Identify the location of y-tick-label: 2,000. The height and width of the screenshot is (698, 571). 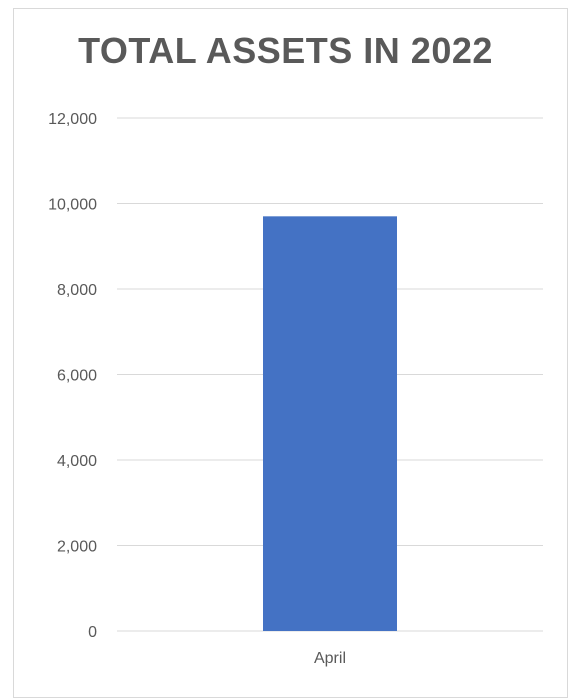
(77, 547).